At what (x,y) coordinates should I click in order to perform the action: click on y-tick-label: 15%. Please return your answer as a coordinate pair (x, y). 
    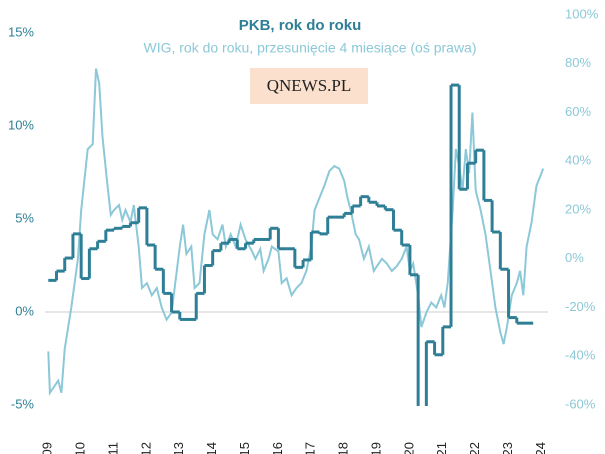
    Looking at the image, I should click on (21, 31).